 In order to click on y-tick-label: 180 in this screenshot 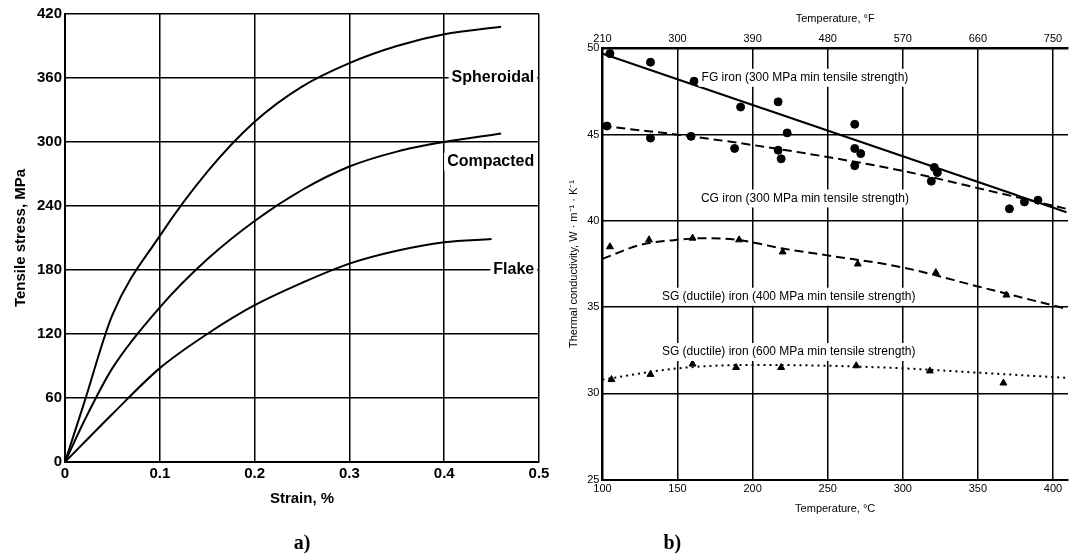, I will do `click(50, 269)`.